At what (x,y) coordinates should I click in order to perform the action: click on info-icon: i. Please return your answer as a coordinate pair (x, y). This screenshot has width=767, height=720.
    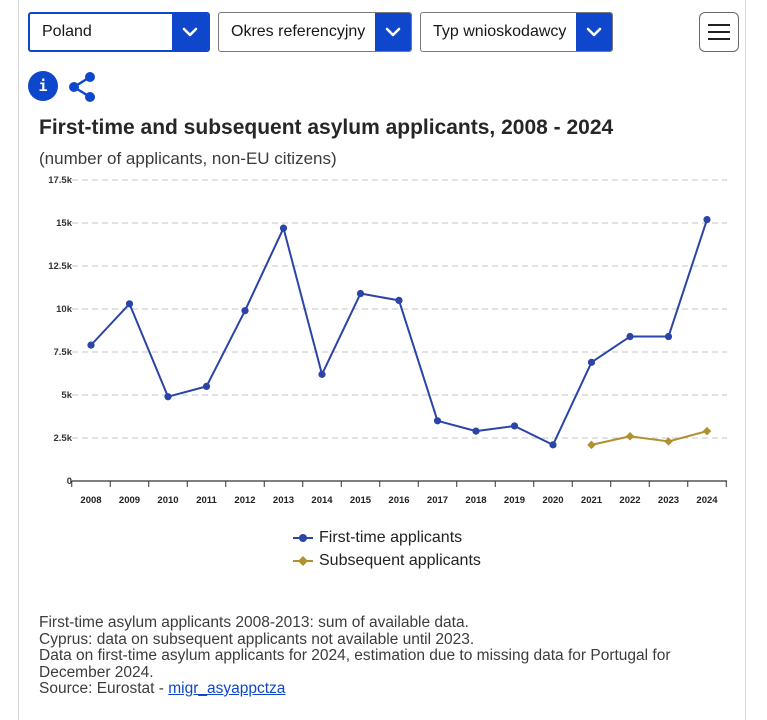
    Looking at the image, I should click on (43, 86).